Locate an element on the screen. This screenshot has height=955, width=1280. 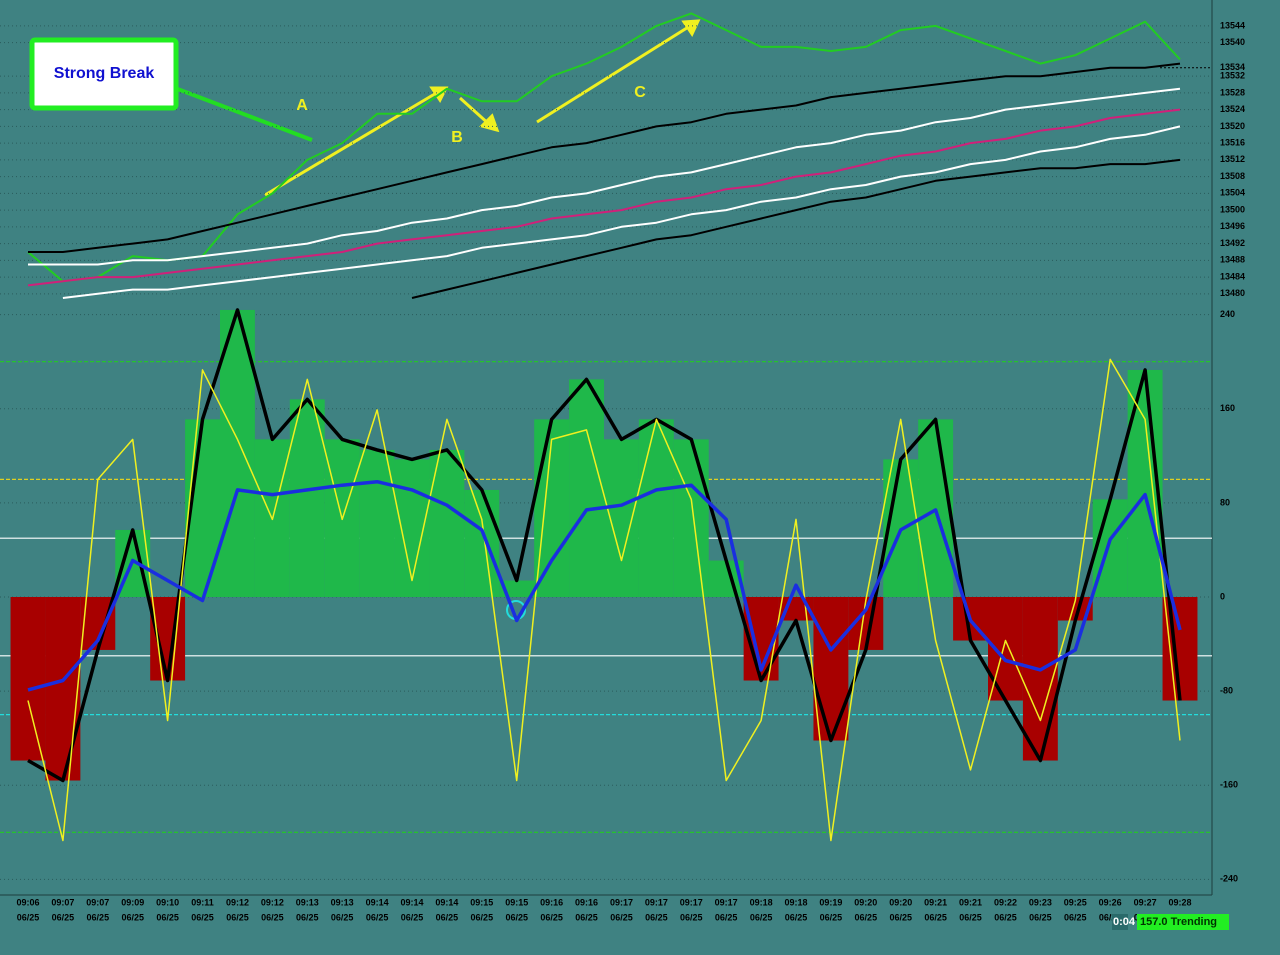
x-tick-label: 09:19 is located at coordinates (830, 902).